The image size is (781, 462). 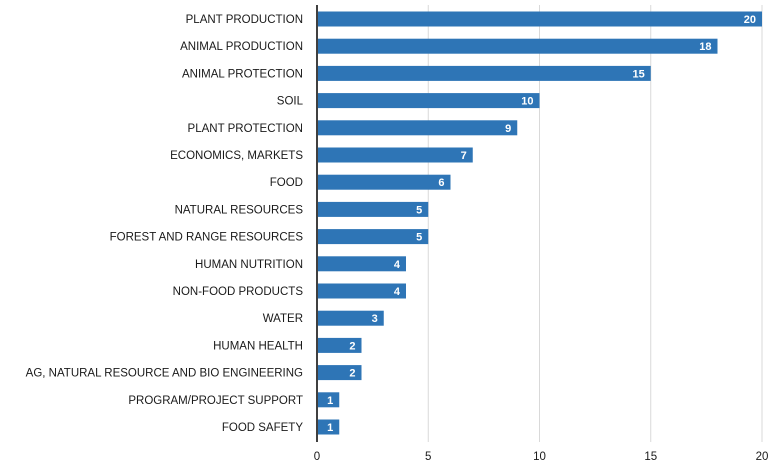 I want to click on category-label: SOIL, so click(x=290, y=102).